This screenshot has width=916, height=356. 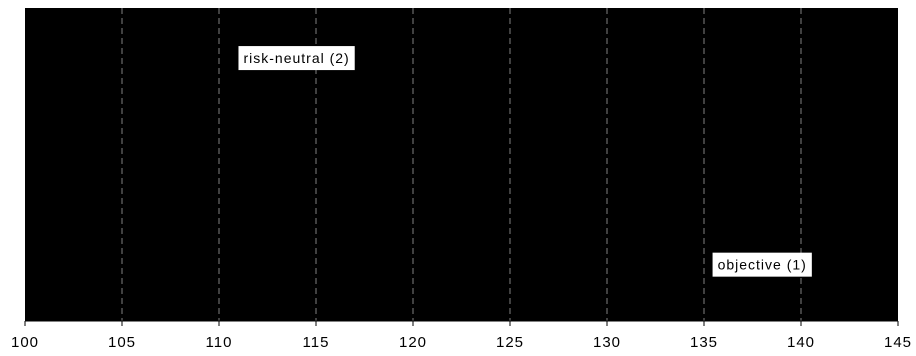 I want to click on x-tick-label-105: 105, so click(x=122, y=342).